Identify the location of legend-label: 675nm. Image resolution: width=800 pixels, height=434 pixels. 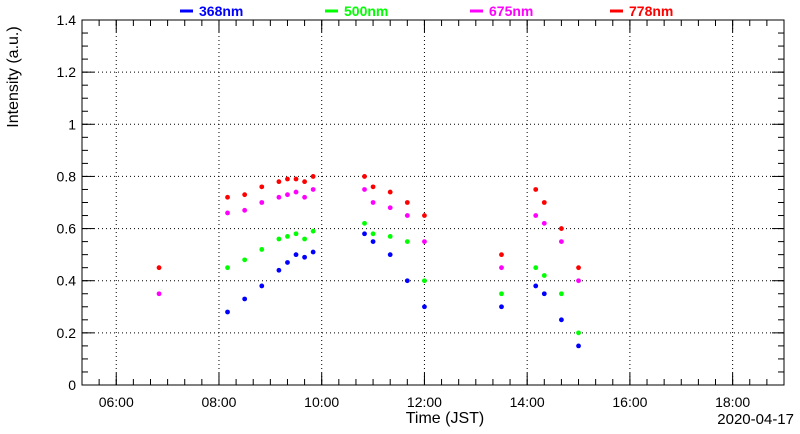
(511, 11).